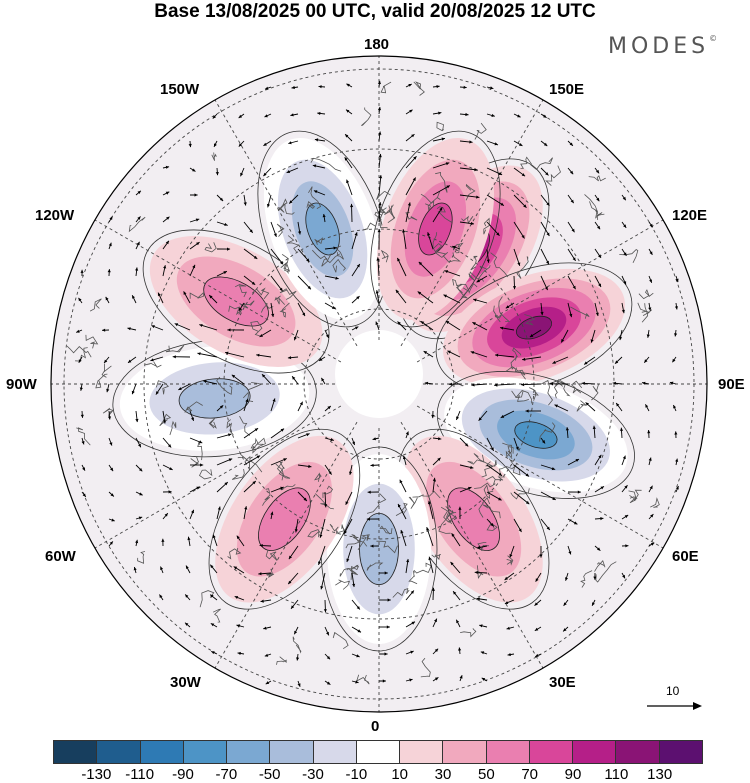 The height and width of the screenshot is (783, 750). What do you see at coordinates (322, 229) in the screenshot?
I see `anomaly-contour` at bounding box center [322, 229].